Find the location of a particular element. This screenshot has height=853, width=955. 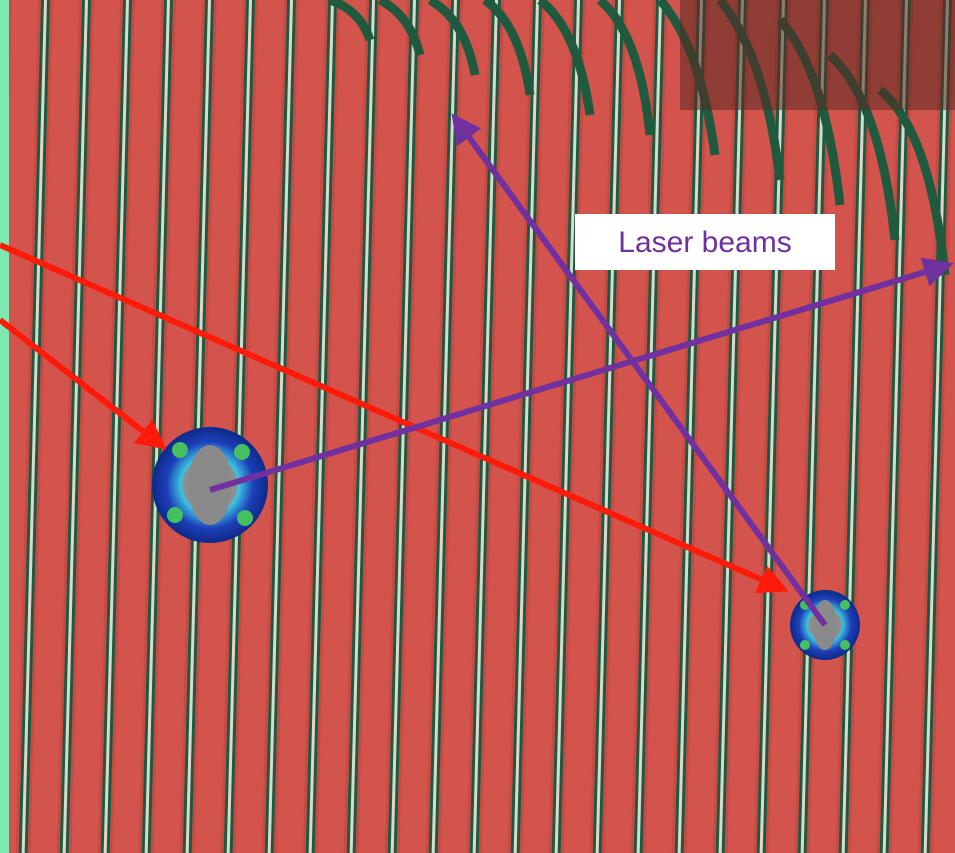

red-arrow is located at coordinates (83, 383).